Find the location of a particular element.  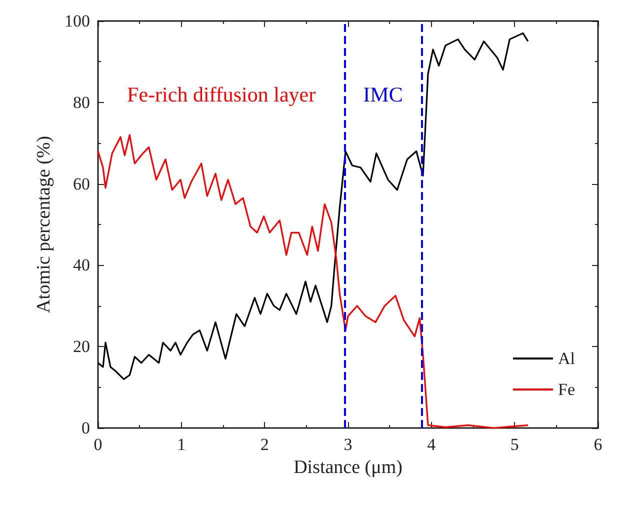

x-tick-label: 1 is located at coordinates (181, 444).